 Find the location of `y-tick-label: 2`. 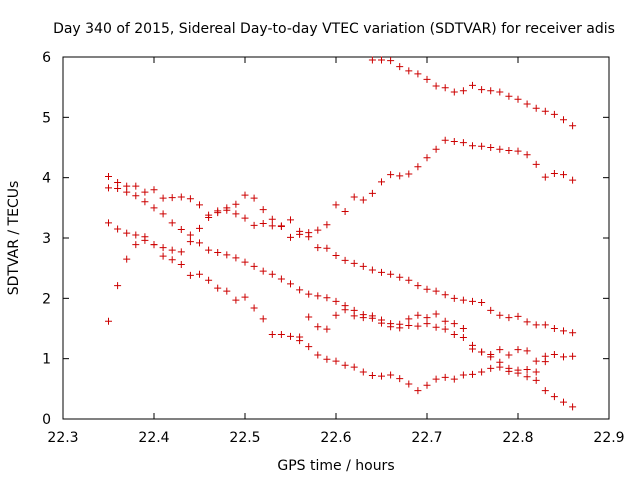

y-tick-label: 2 is located at coordinates (46, 299).